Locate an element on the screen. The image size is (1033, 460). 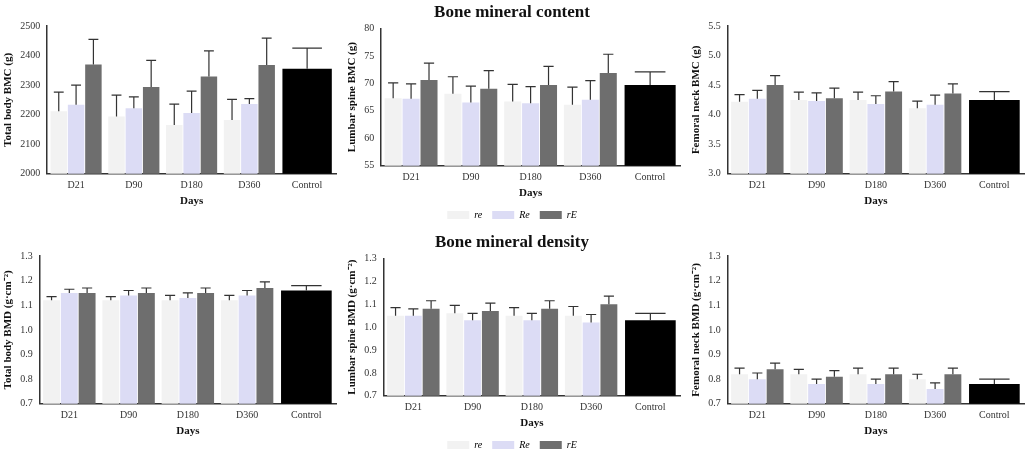
chart-title: Bone mineral content is located at coordinates (512, 11).